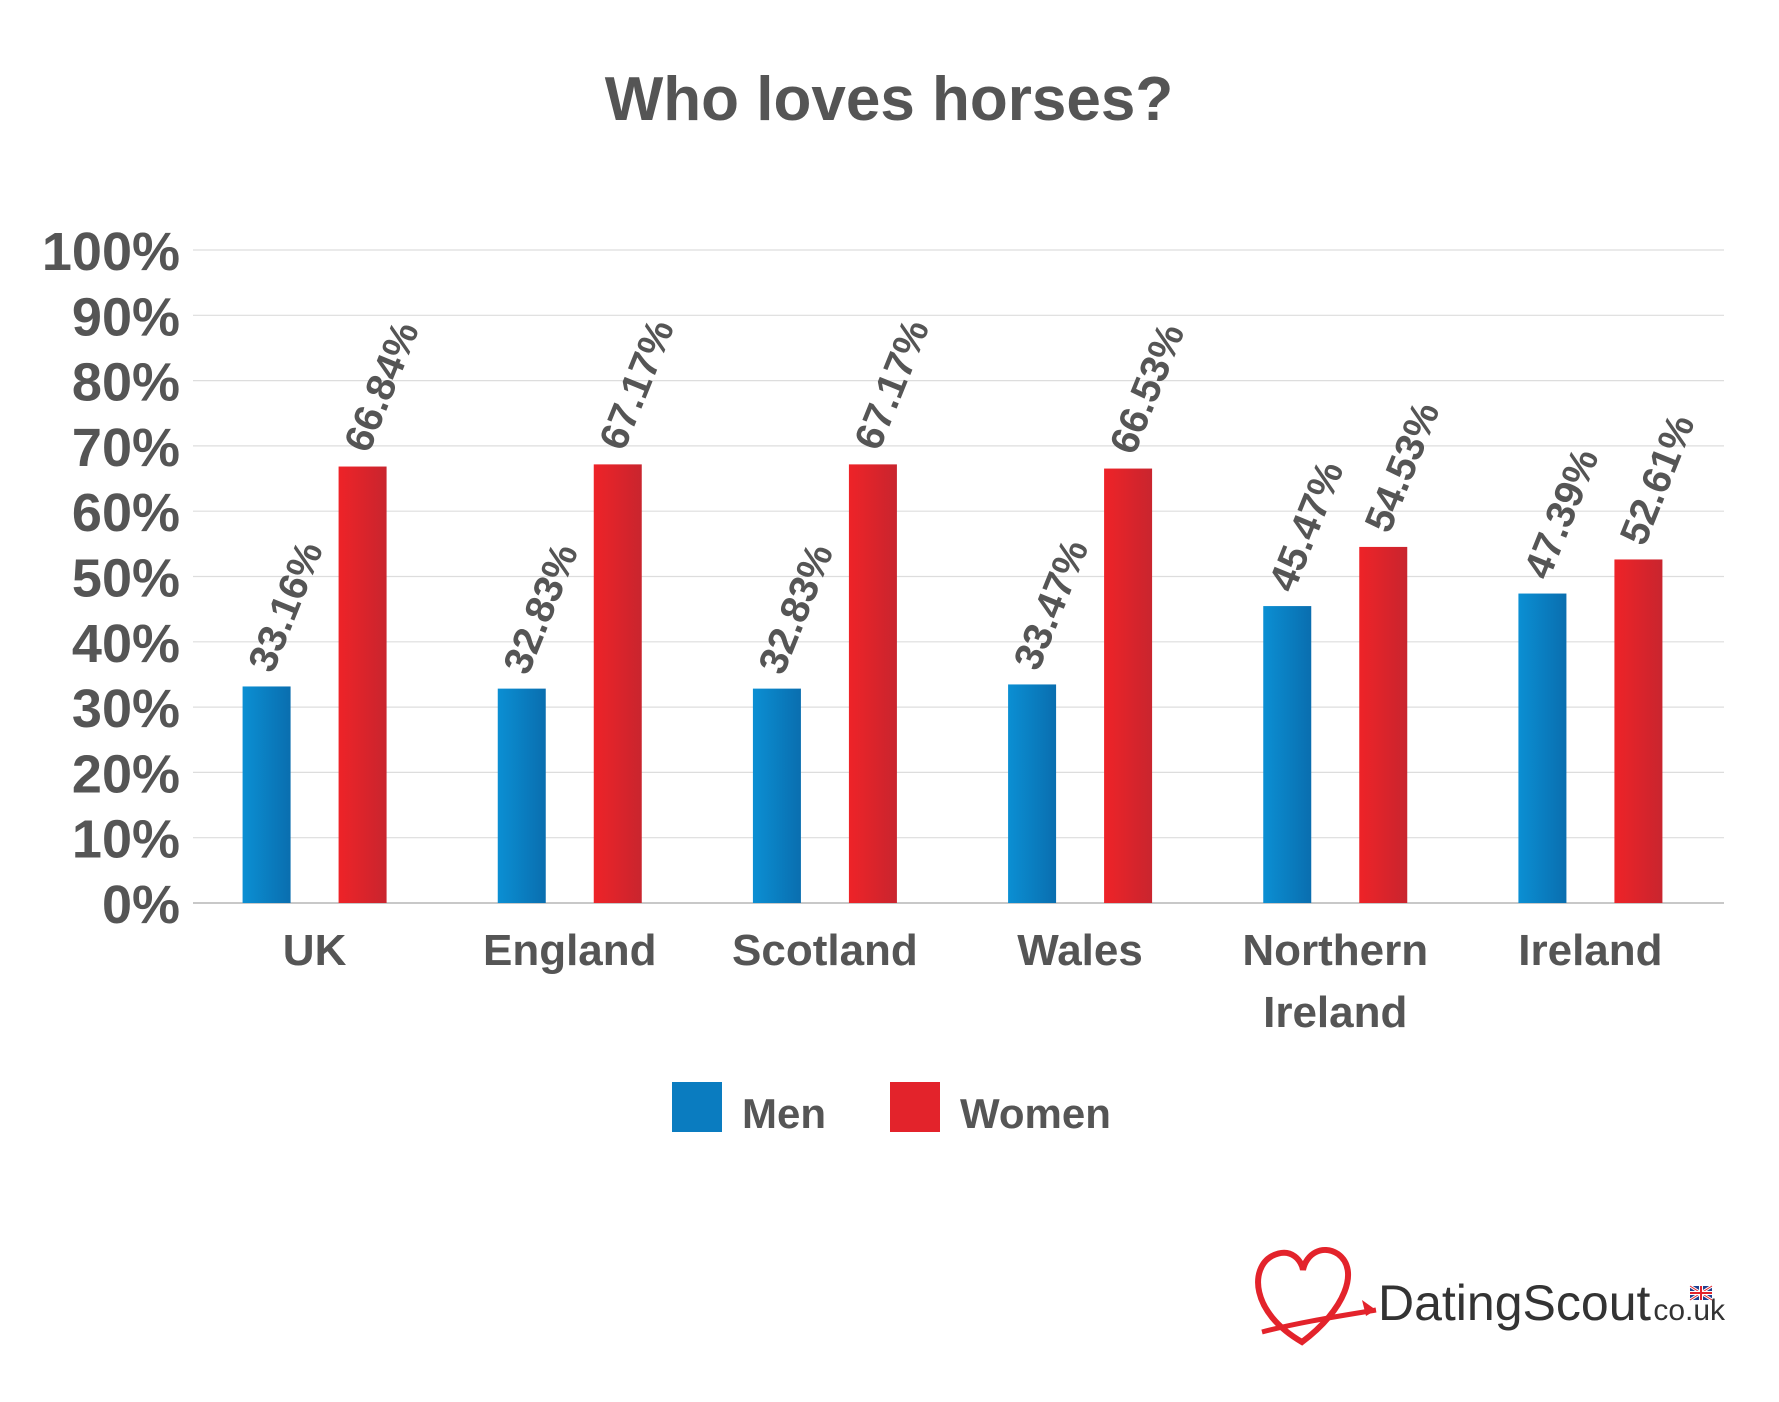 This screenshot has width=1779, height=1402. I want to click on uk-flag-icon, so click(1701, 1293).